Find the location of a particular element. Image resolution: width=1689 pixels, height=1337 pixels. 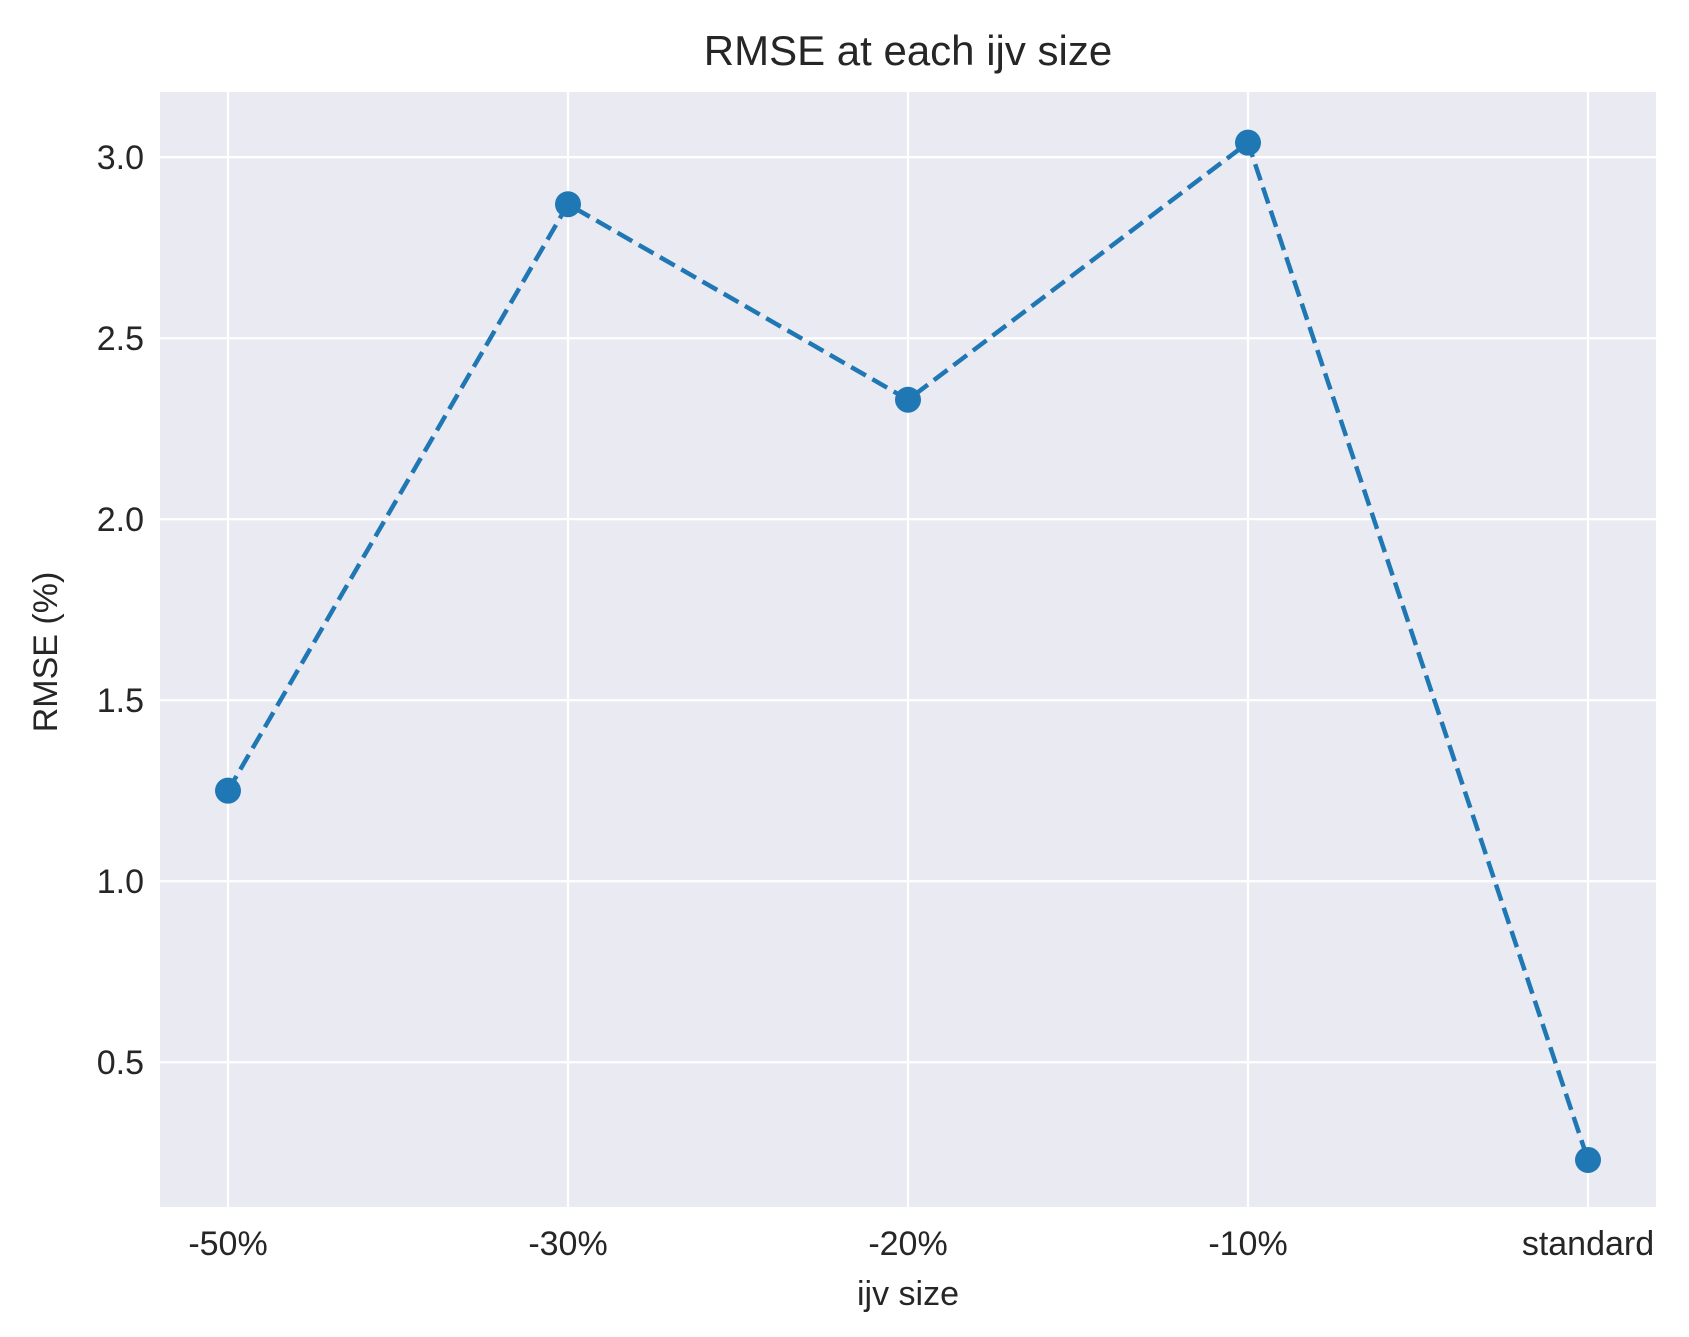

x-tick-label: standard is located at coordinates (1588, 1244).